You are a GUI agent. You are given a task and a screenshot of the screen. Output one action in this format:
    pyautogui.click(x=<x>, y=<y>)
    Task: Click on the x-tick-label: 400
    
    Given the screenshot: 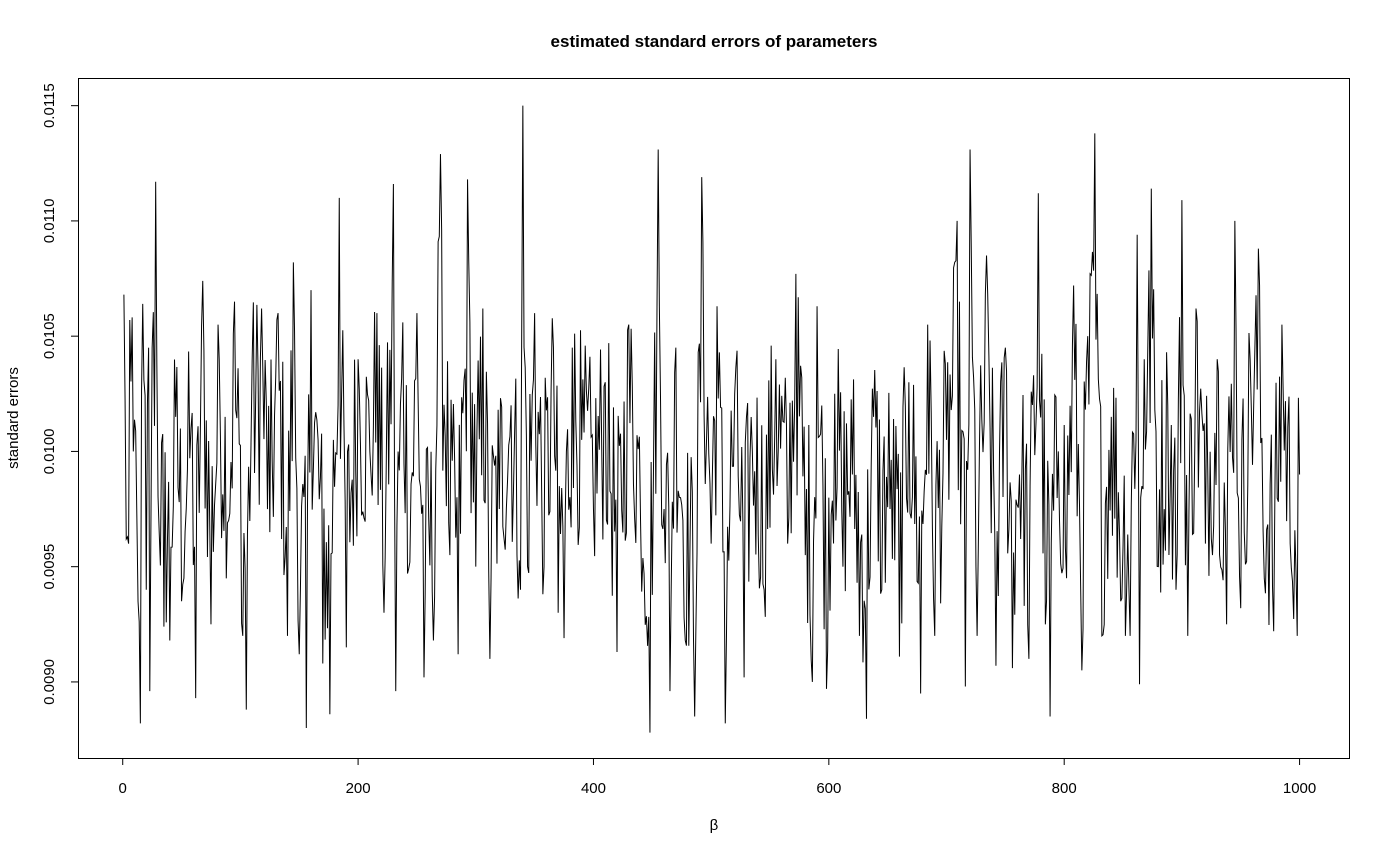 What is the action you would take?
    pyautogui.click(x=593, y=788)
    